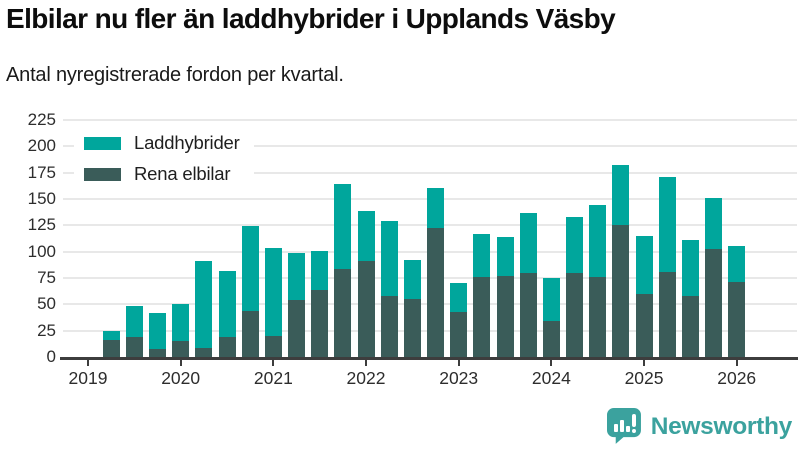  Describe the element at coordinates (551, 378) in the screenshot. I see `x-axis-year-label: 2024` at that location.